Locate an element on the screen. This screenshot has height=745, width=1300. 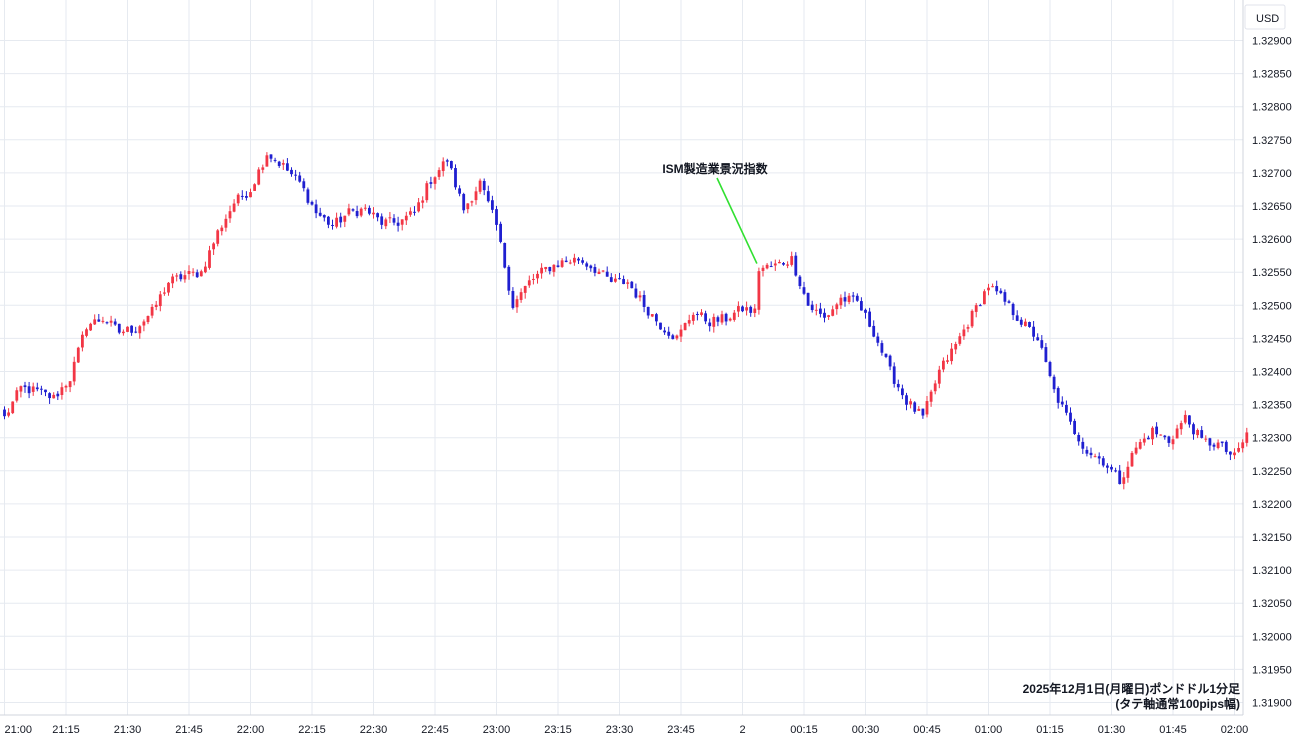
y-tick-label: 1.32450 is located at coordinates (1272, 339).